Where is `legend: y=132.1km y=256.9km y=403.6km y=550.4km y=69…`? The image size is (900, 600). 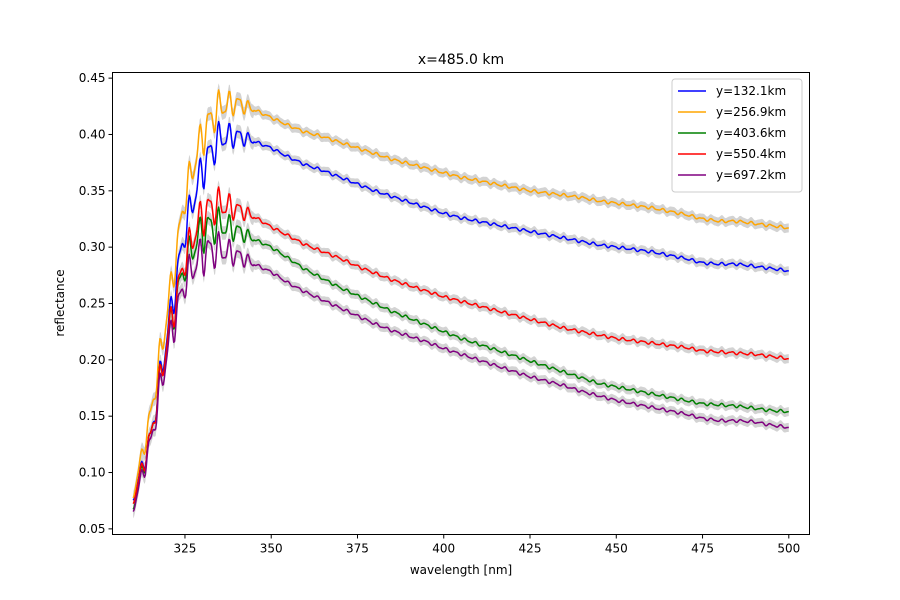 legend: y=132.1km y=256.9km y=403.6km y=550.4km y=69… is located at coordinates (737, 135).